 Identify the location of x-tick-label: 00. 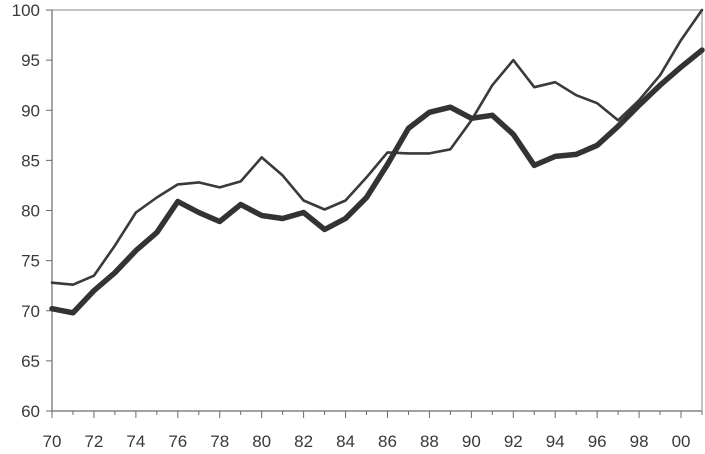
(681, 441).